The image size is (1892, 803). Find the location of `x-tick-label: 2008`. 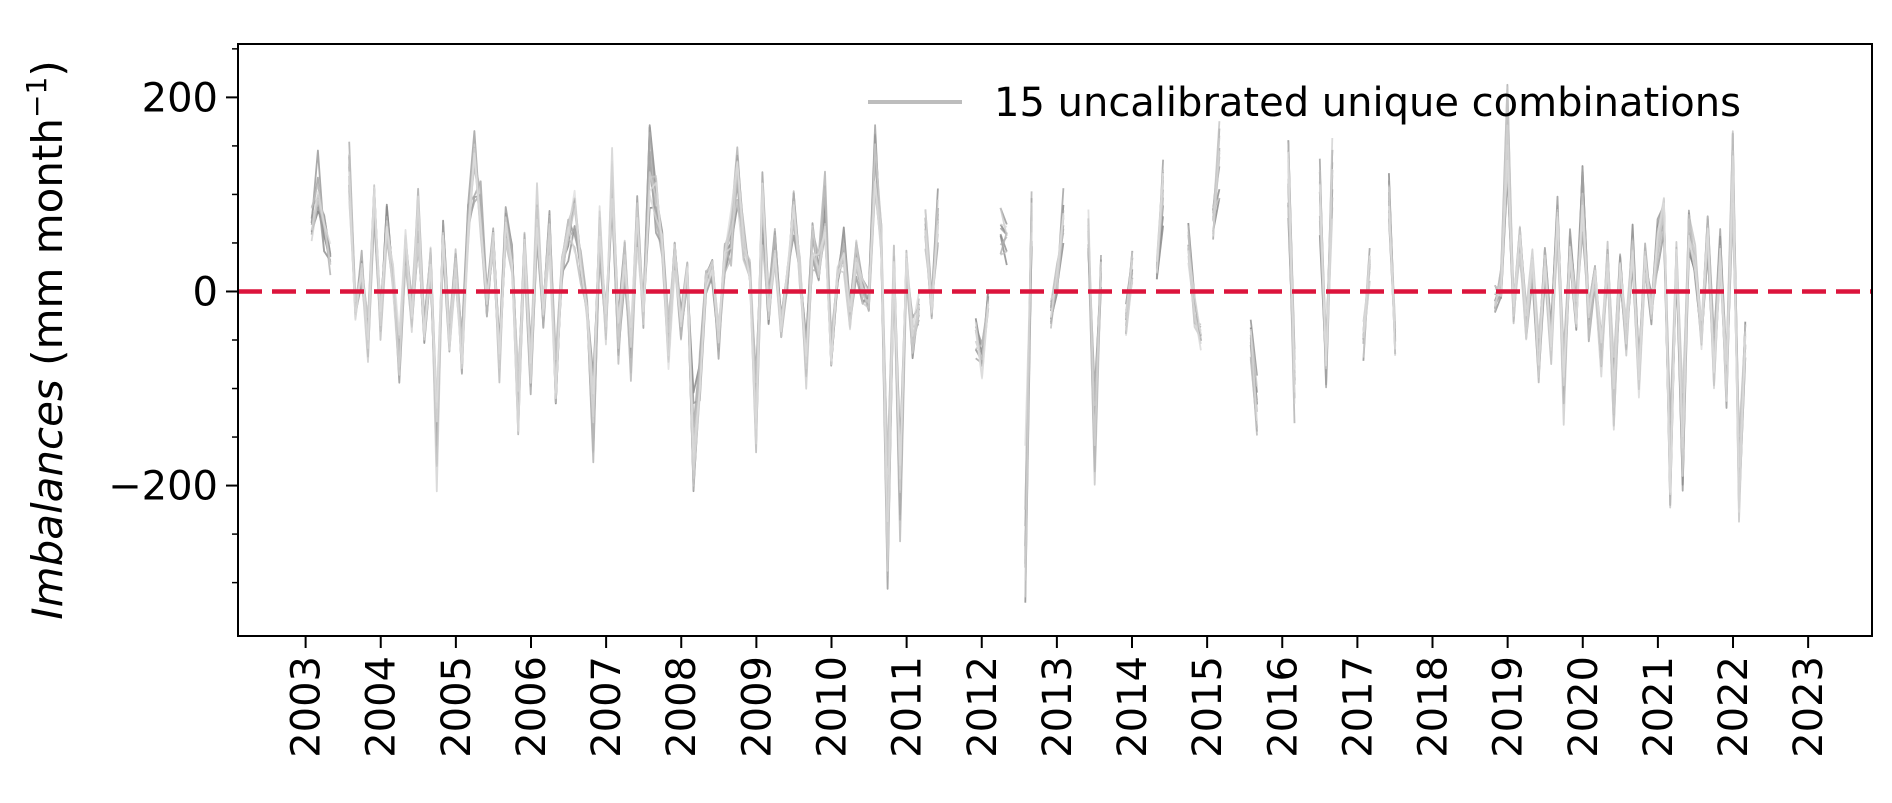

x-tick-label: 2008 is located at coordinates (682, 707).